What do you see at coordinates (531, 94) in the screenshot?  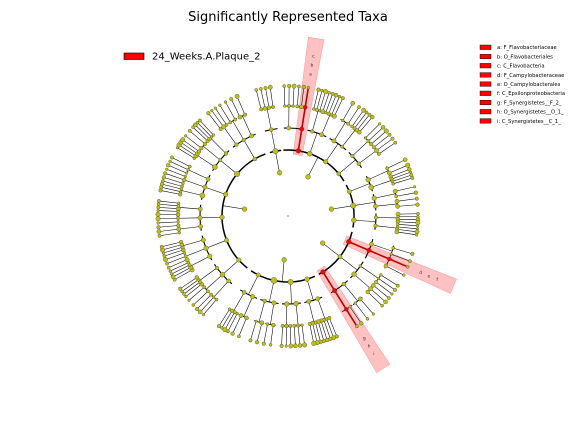 I see `biomarker-label: f: C_Epsilonproteobacteria` at bounding box center [531, 94].